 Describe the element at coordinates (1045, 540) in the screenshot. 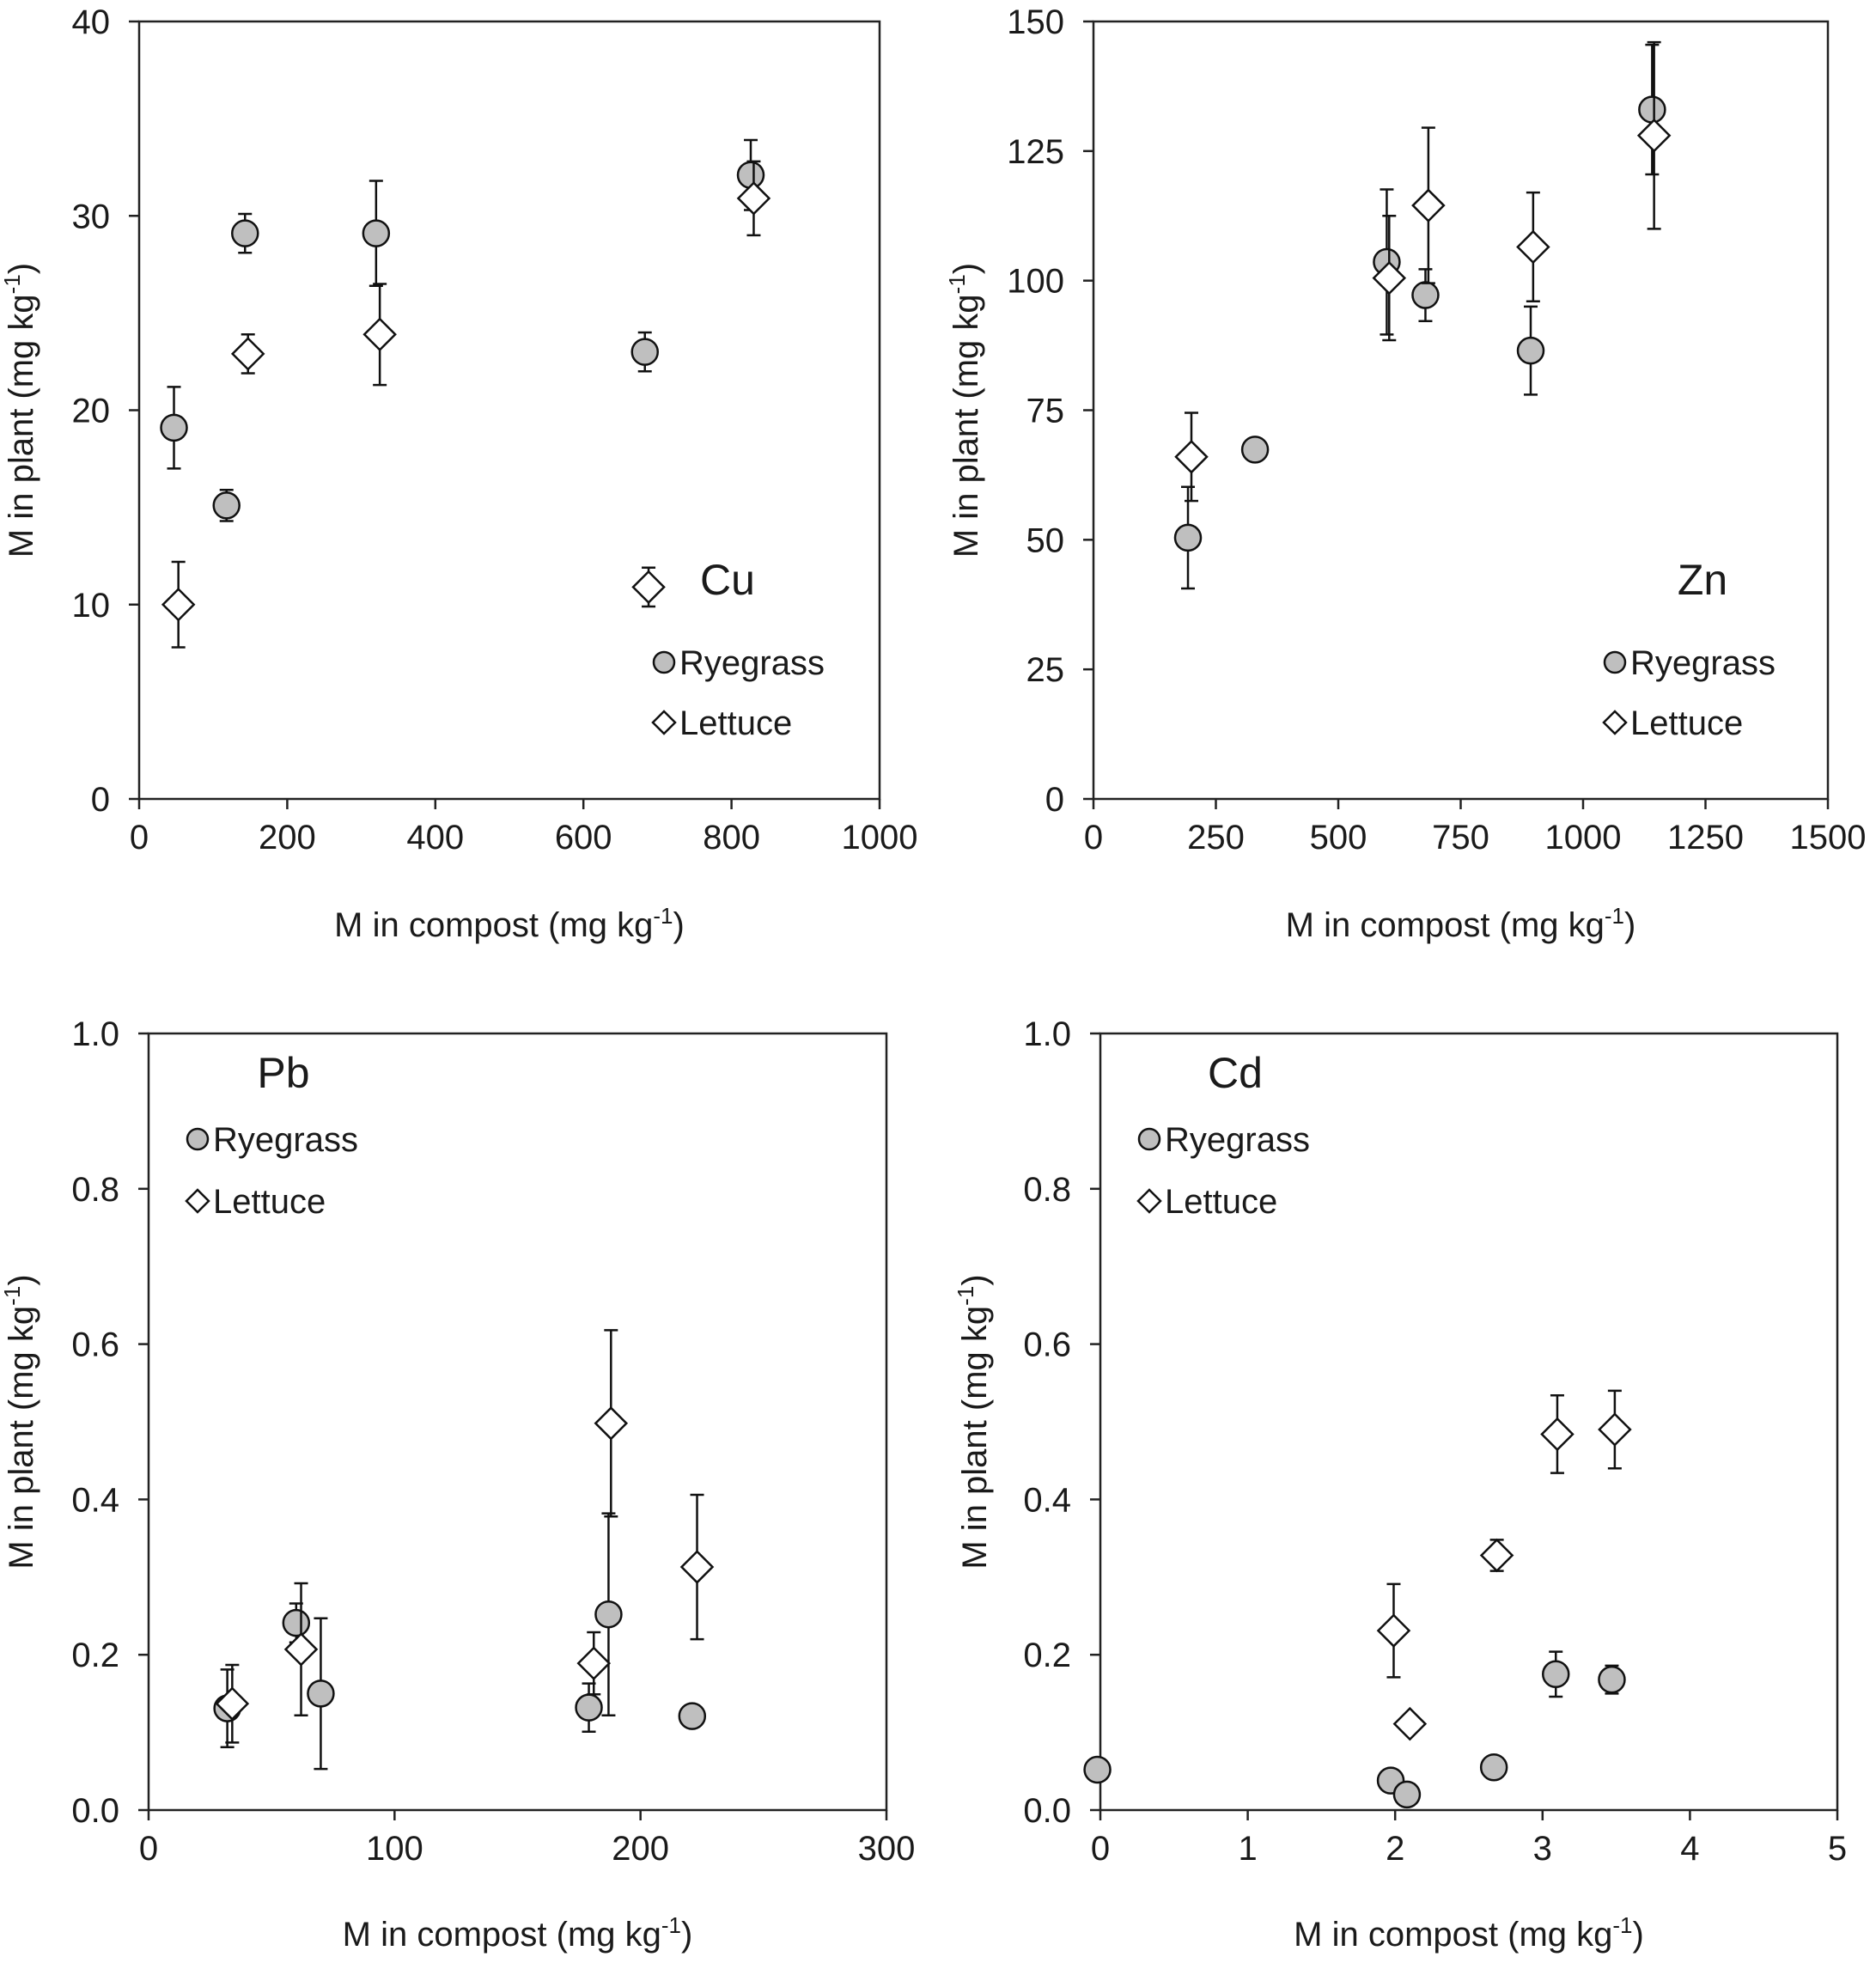

I see `y-tick-label: 50` at that location.